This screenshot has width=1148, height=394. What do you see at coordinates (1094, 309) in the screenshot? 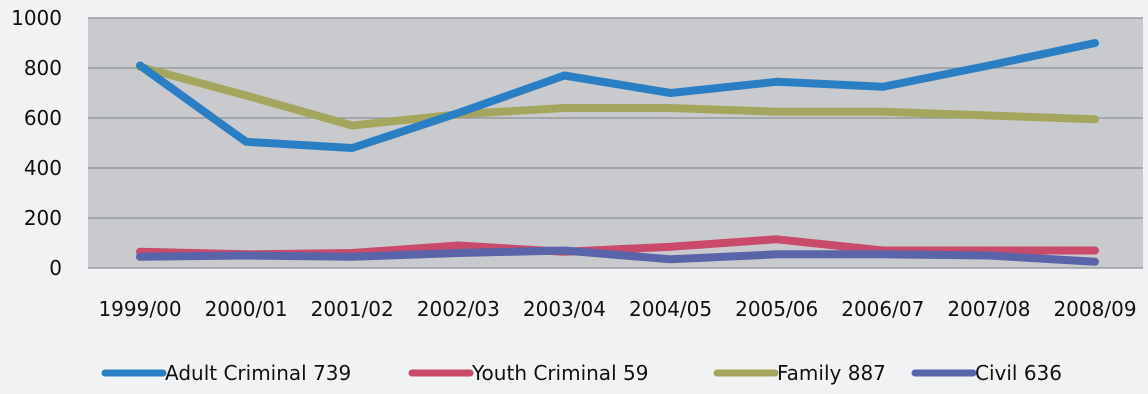
I see `x-tick-label: 2008/09` at bounding box center [1094, 309].